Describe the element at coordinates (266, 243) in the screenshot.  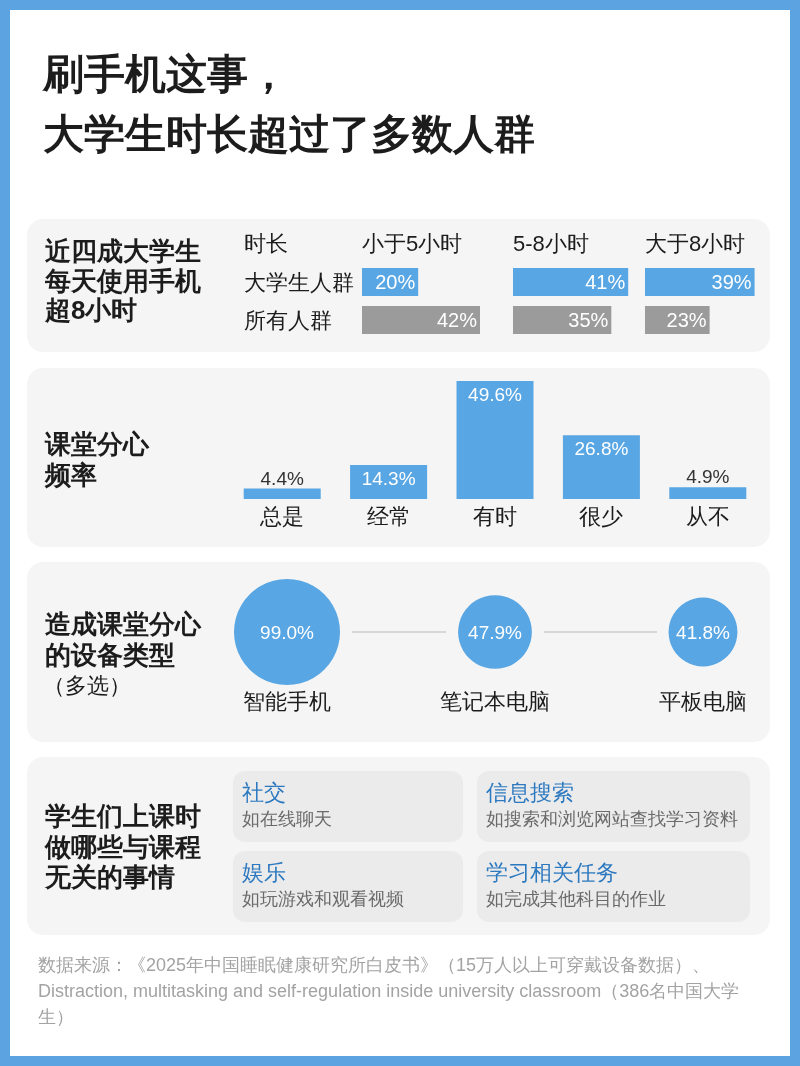
I see `y-axis-title: 时长` at that location.